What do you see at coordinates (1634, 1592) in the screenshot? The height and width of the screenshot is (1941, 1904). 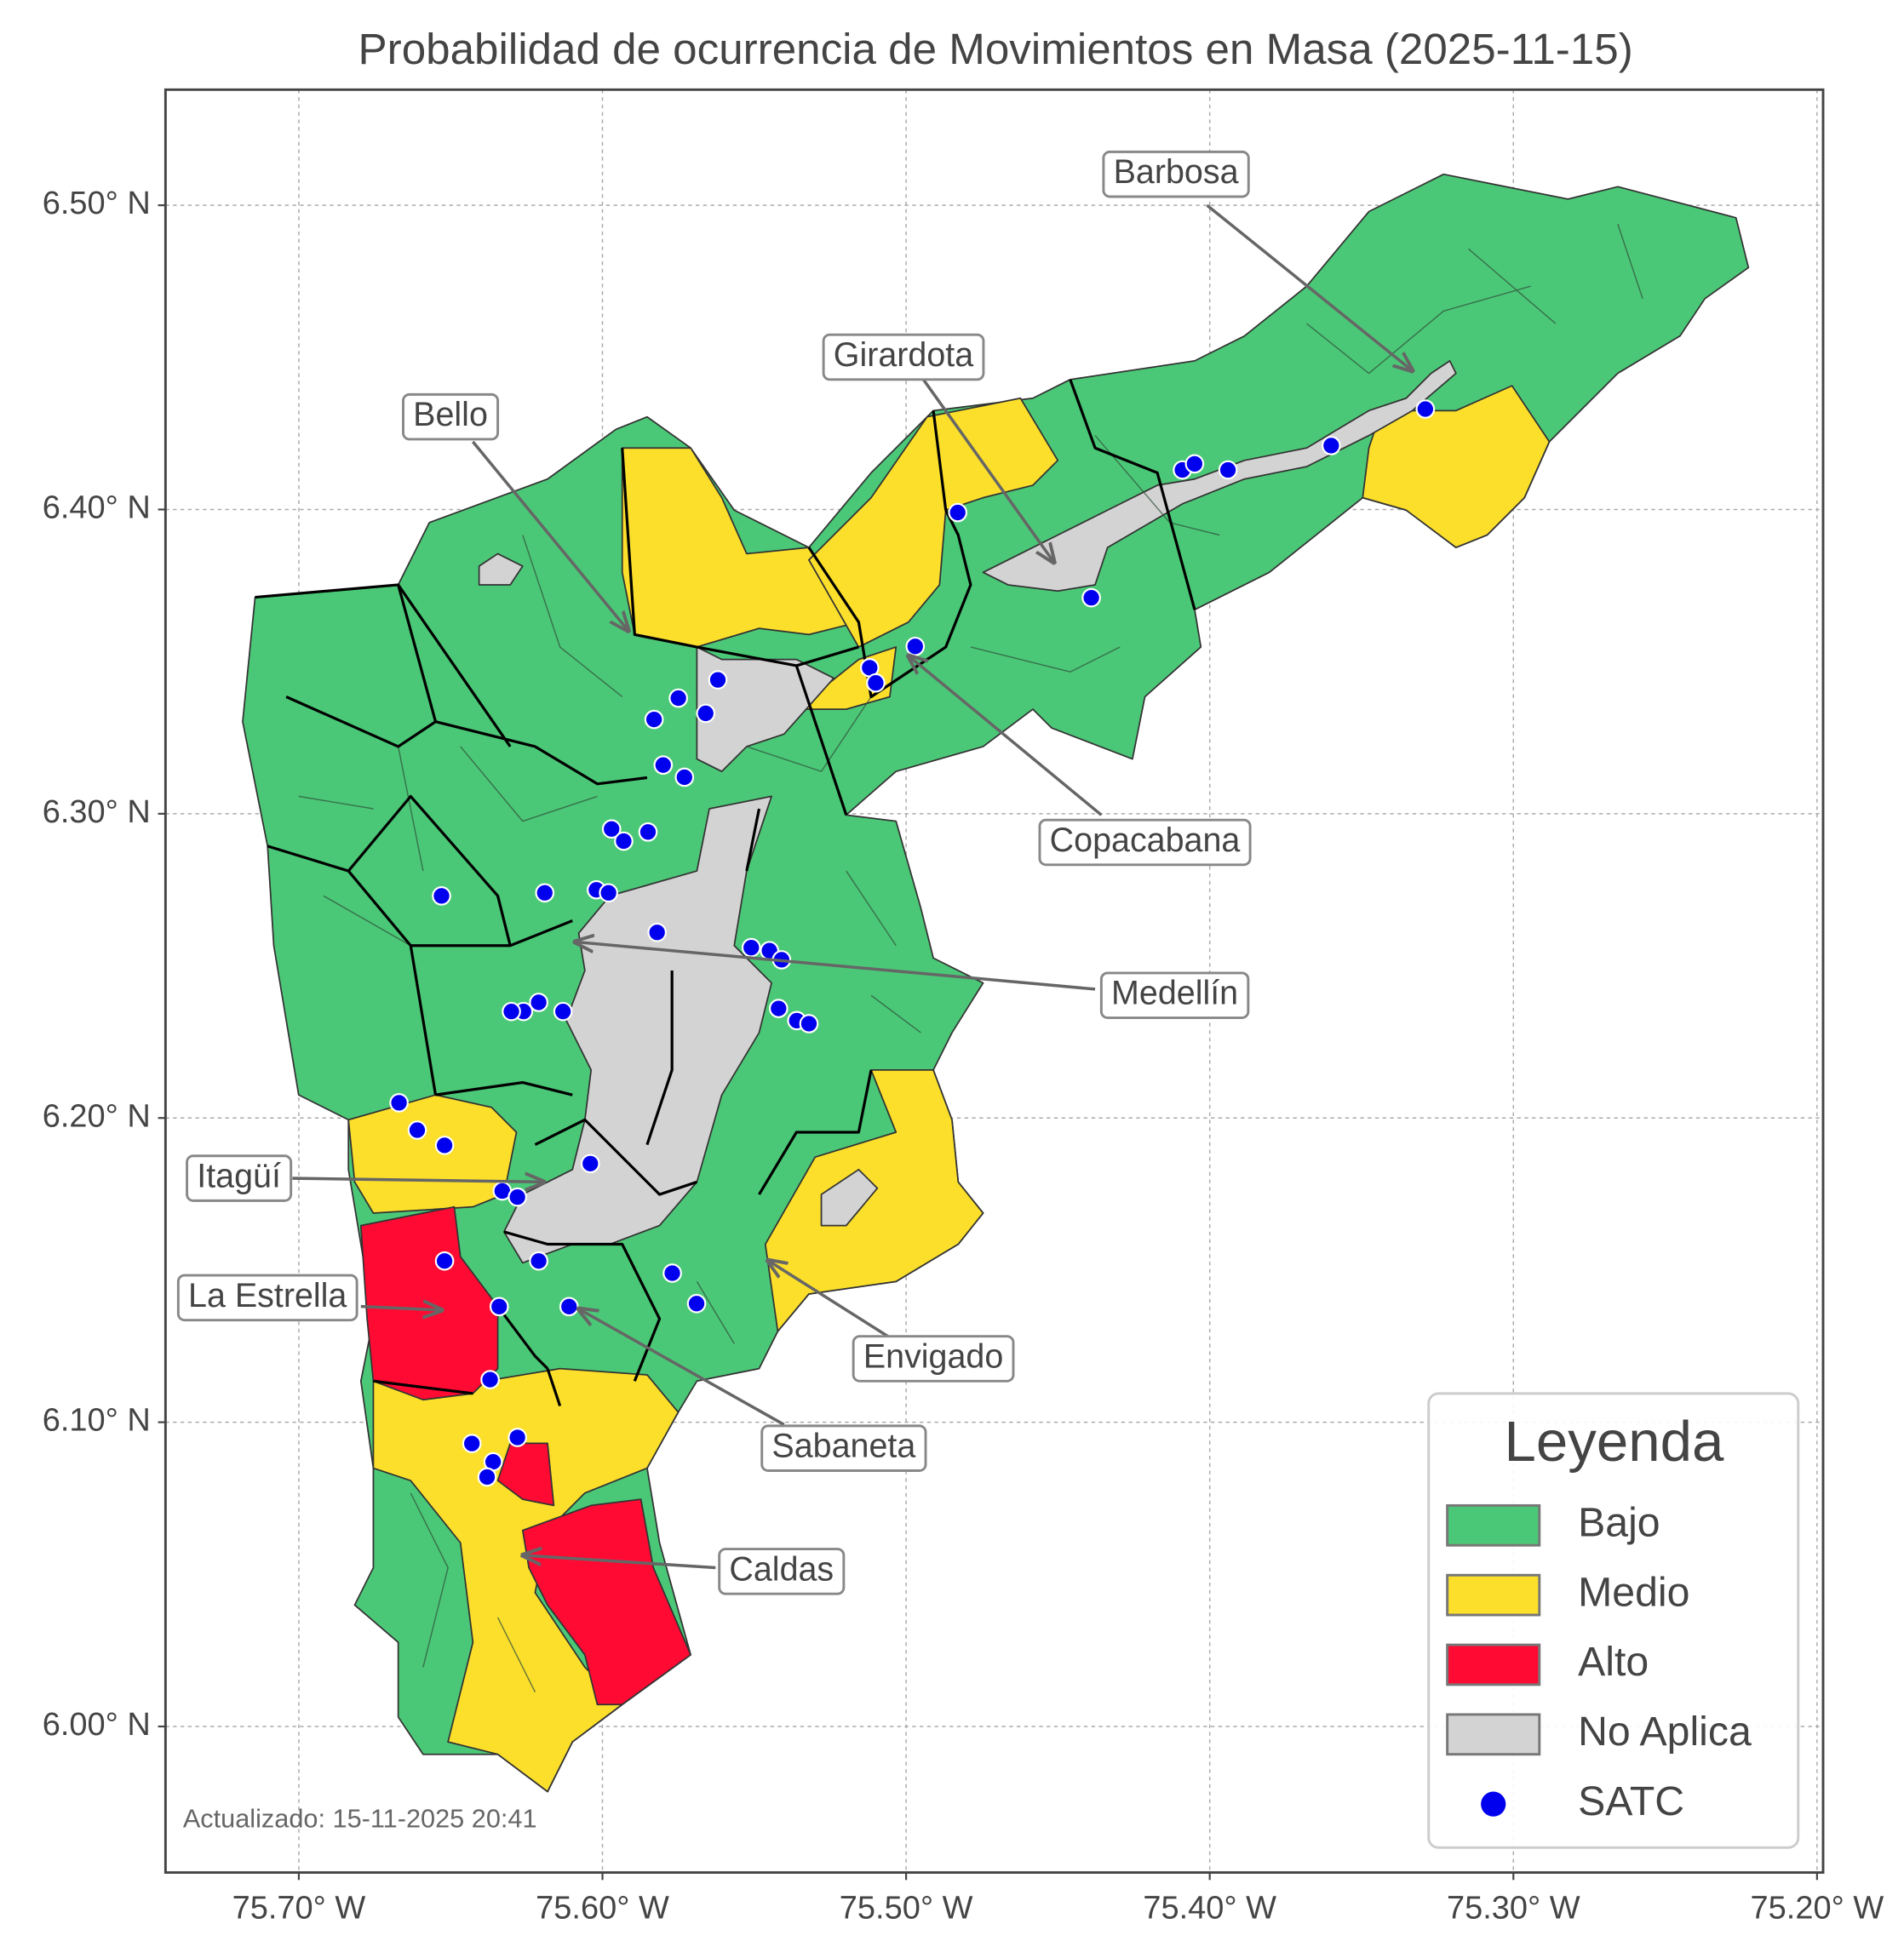 I see `legend-label: Medio` at bounding box center [1634, 1592].